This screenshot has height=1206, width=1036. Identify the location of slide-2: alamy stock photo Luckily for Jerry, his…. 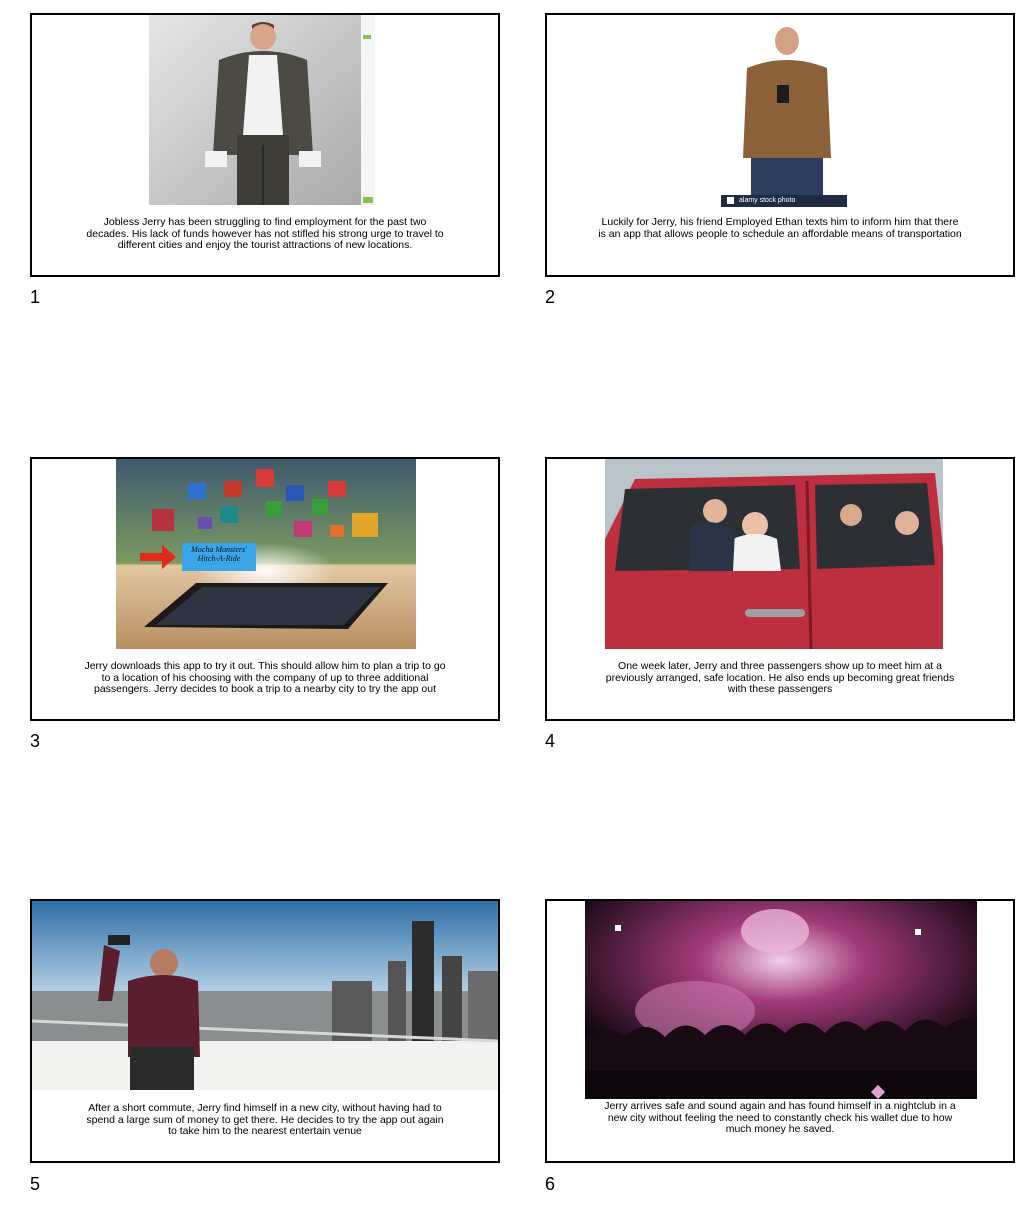
(780, 145).